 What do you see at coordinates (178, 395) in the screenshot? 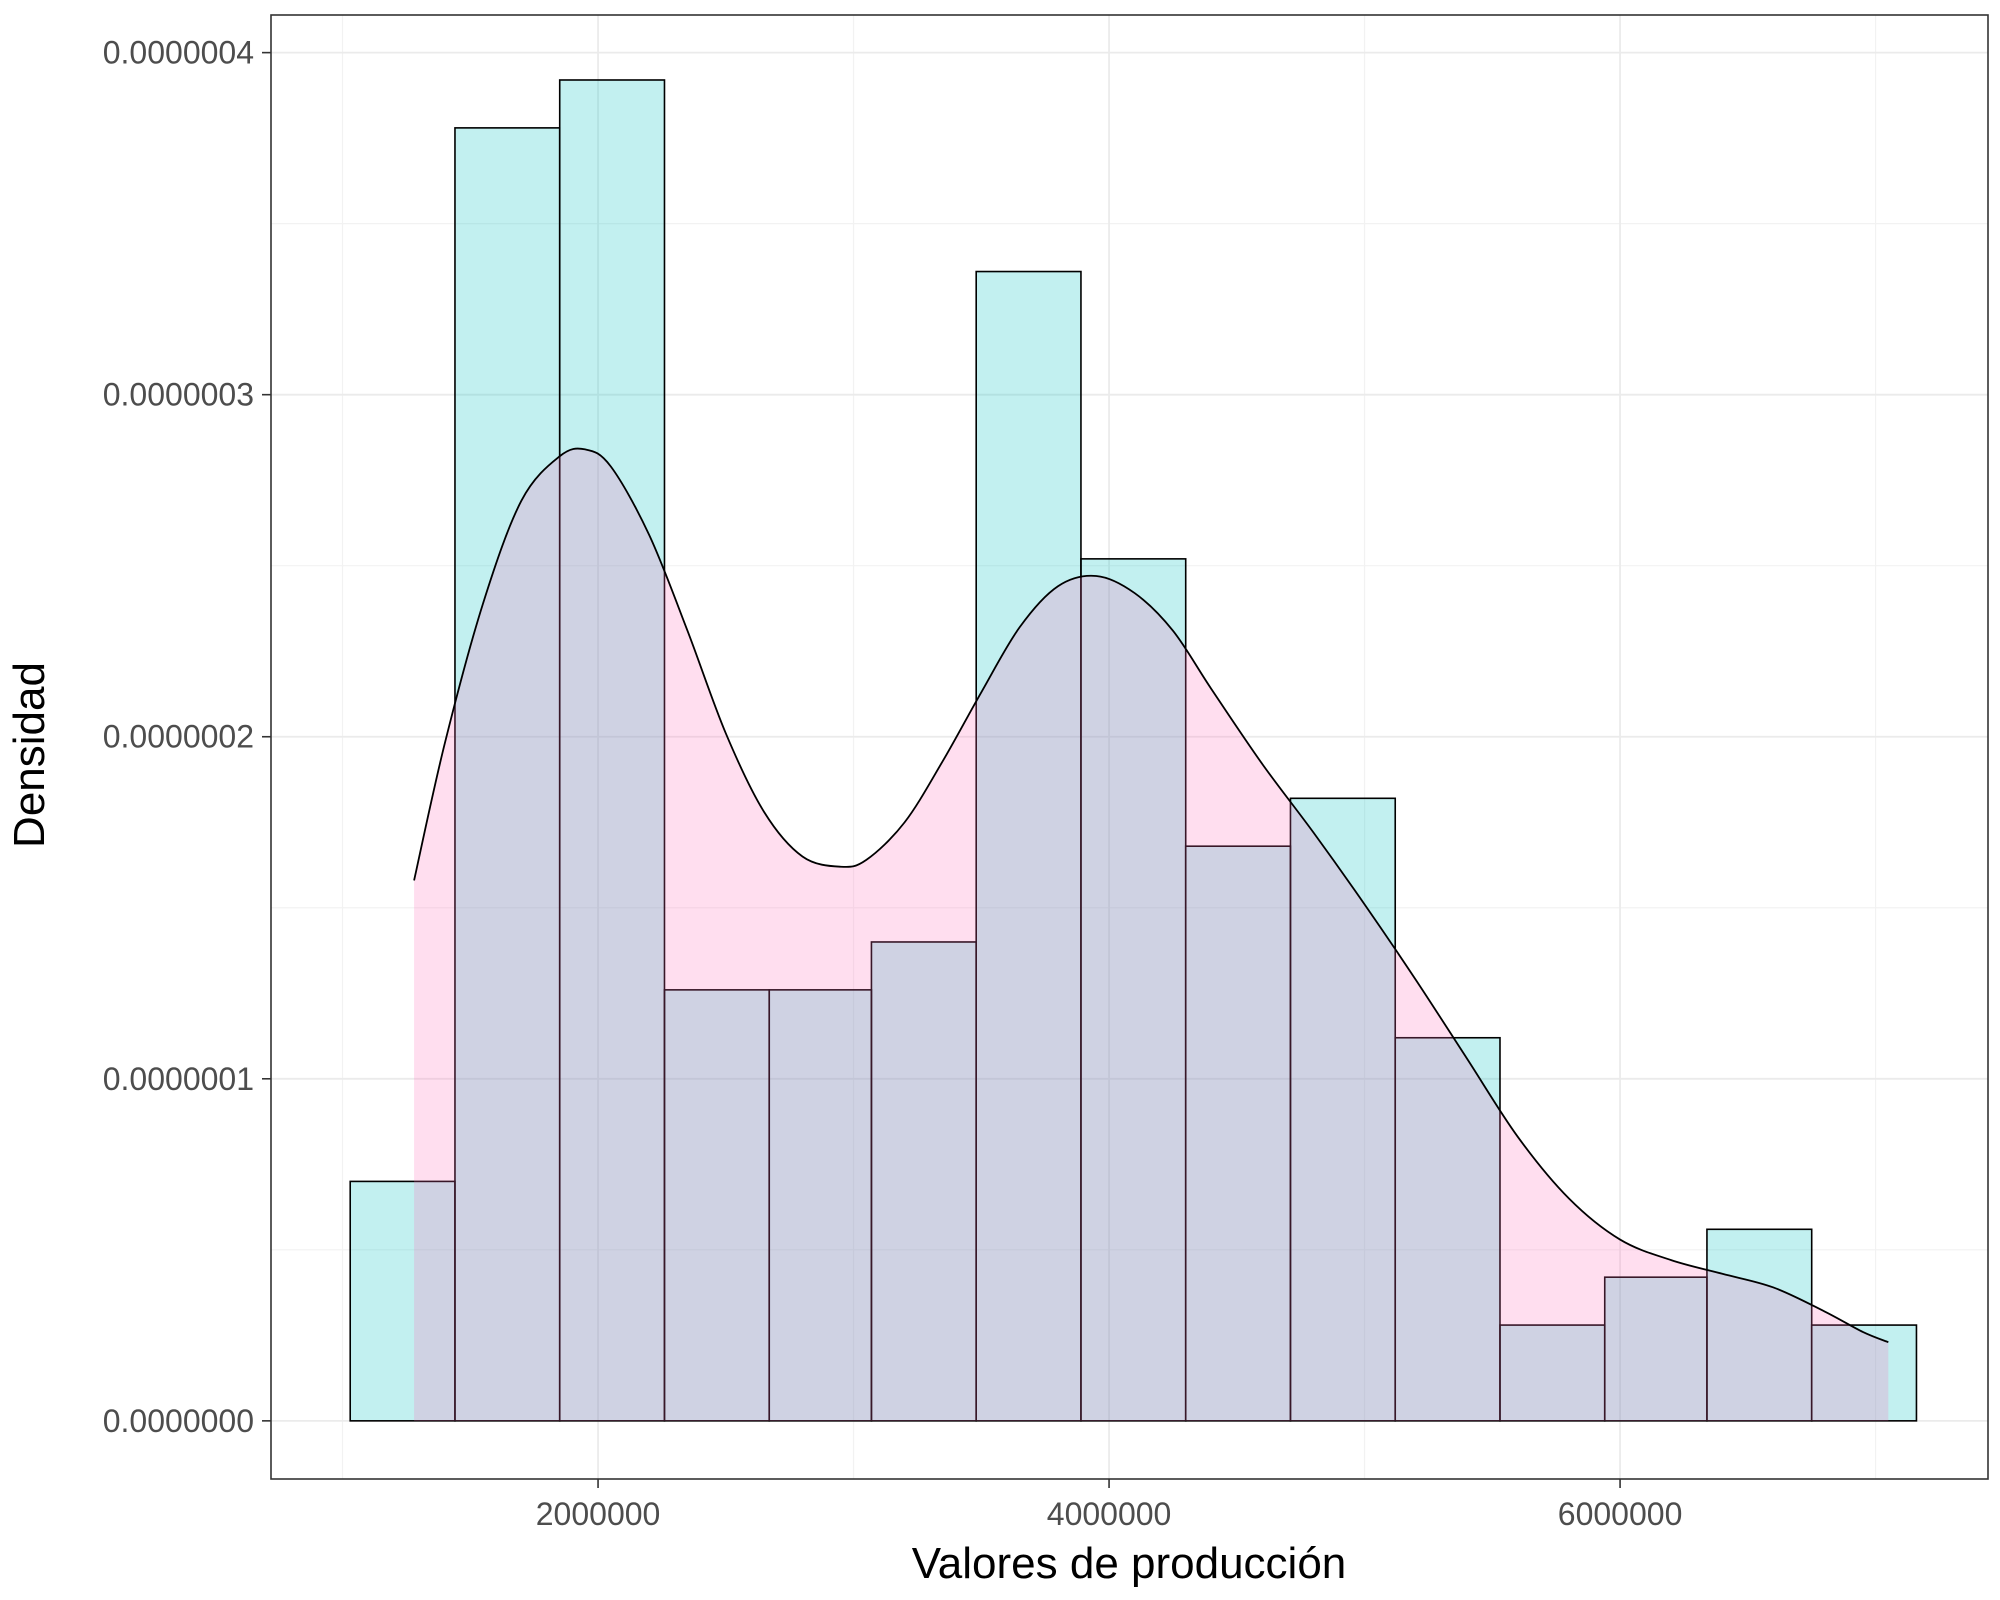
I see `y-tick-label: 0.0000003` at bounding box center [178, 395].